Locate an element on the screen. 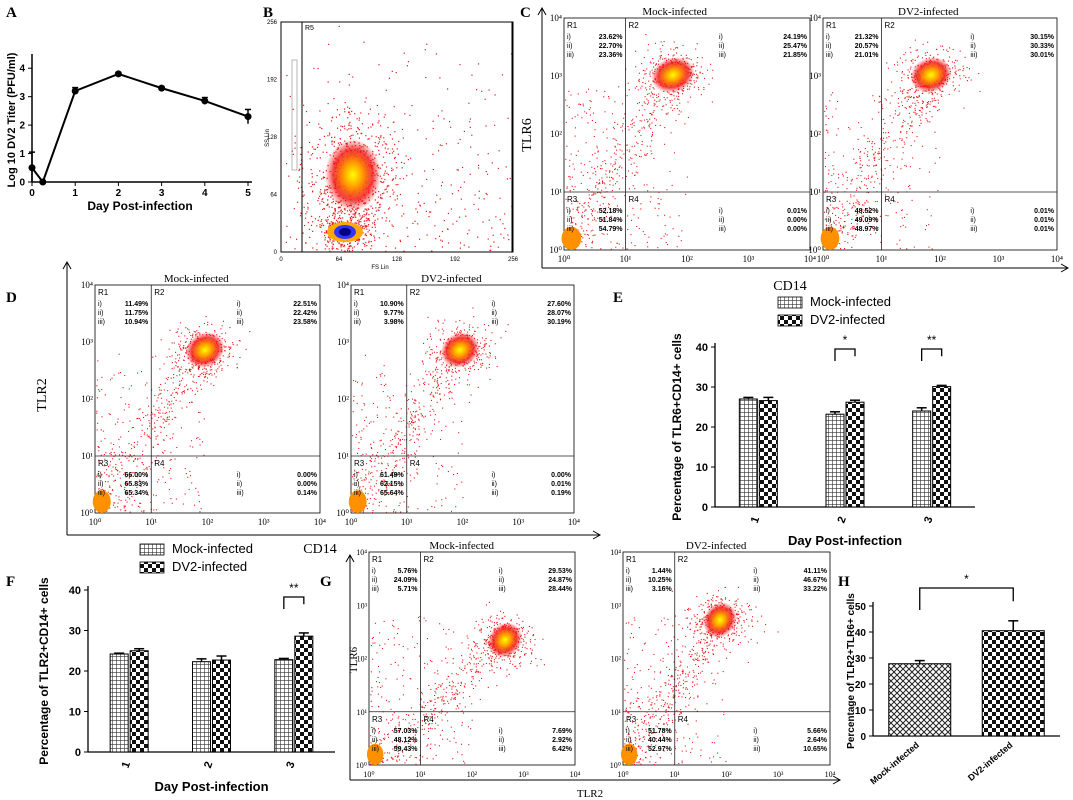  barE-significance-bracket is located at coordinates (845, 354).